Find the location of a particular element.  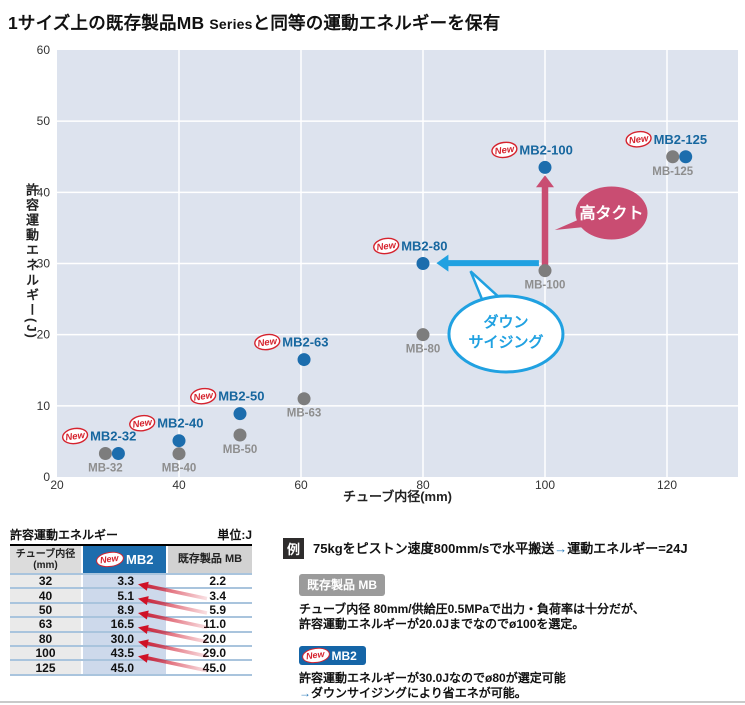

mb-note-line1: チューブ内径 80mm/供給圧0.5MPaで出力・負荷率は十分だが、 is located at coordinates (472, 609).